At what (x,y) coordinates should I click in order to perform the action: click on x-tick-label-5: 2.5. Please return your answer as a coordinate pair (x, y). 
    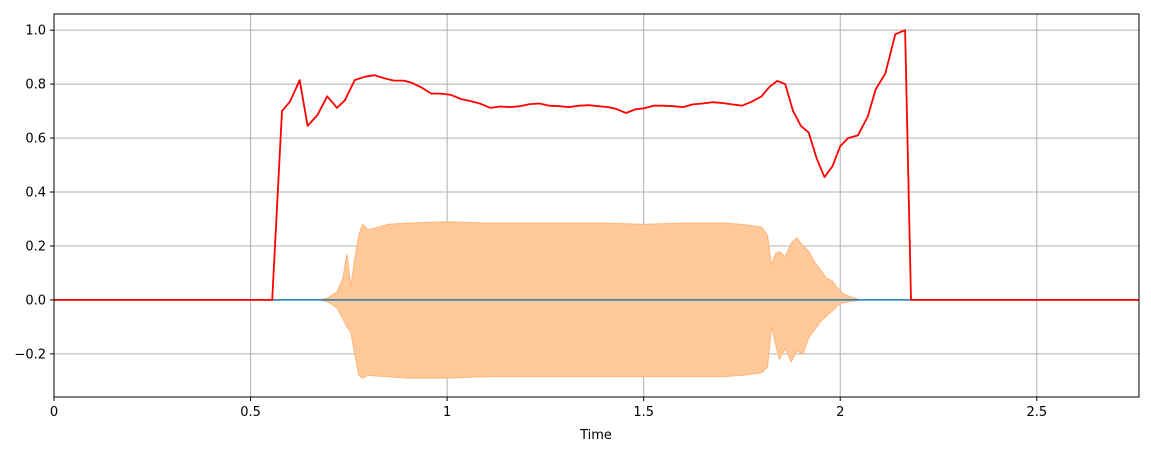
    Looking at the image, I should click on (1036, 412).